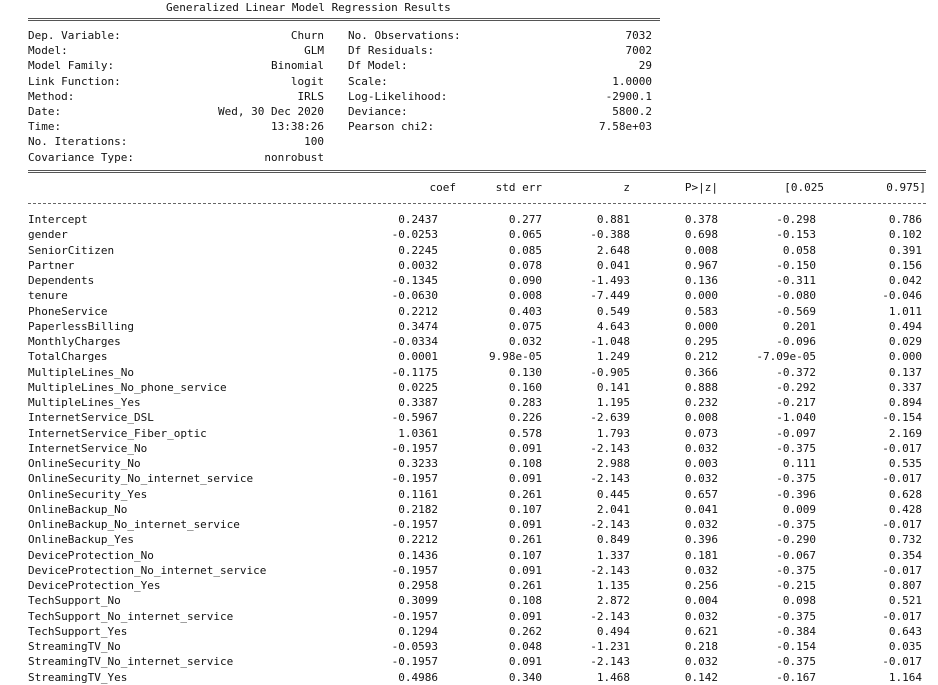 The height and width of the screenshot is (685, 938). Describe the element at coordinates (905, 585) in the screenshot. I see `ci-upper-value: 0.807` at that location.